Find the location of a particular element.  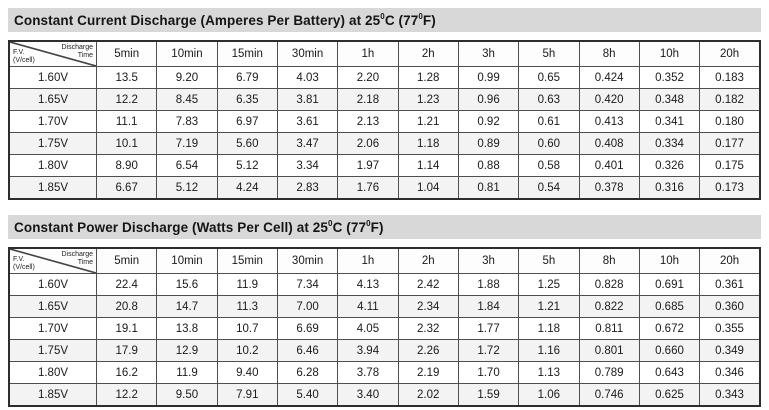

data-cell: 3.78 is located at coordinates (368, 372).